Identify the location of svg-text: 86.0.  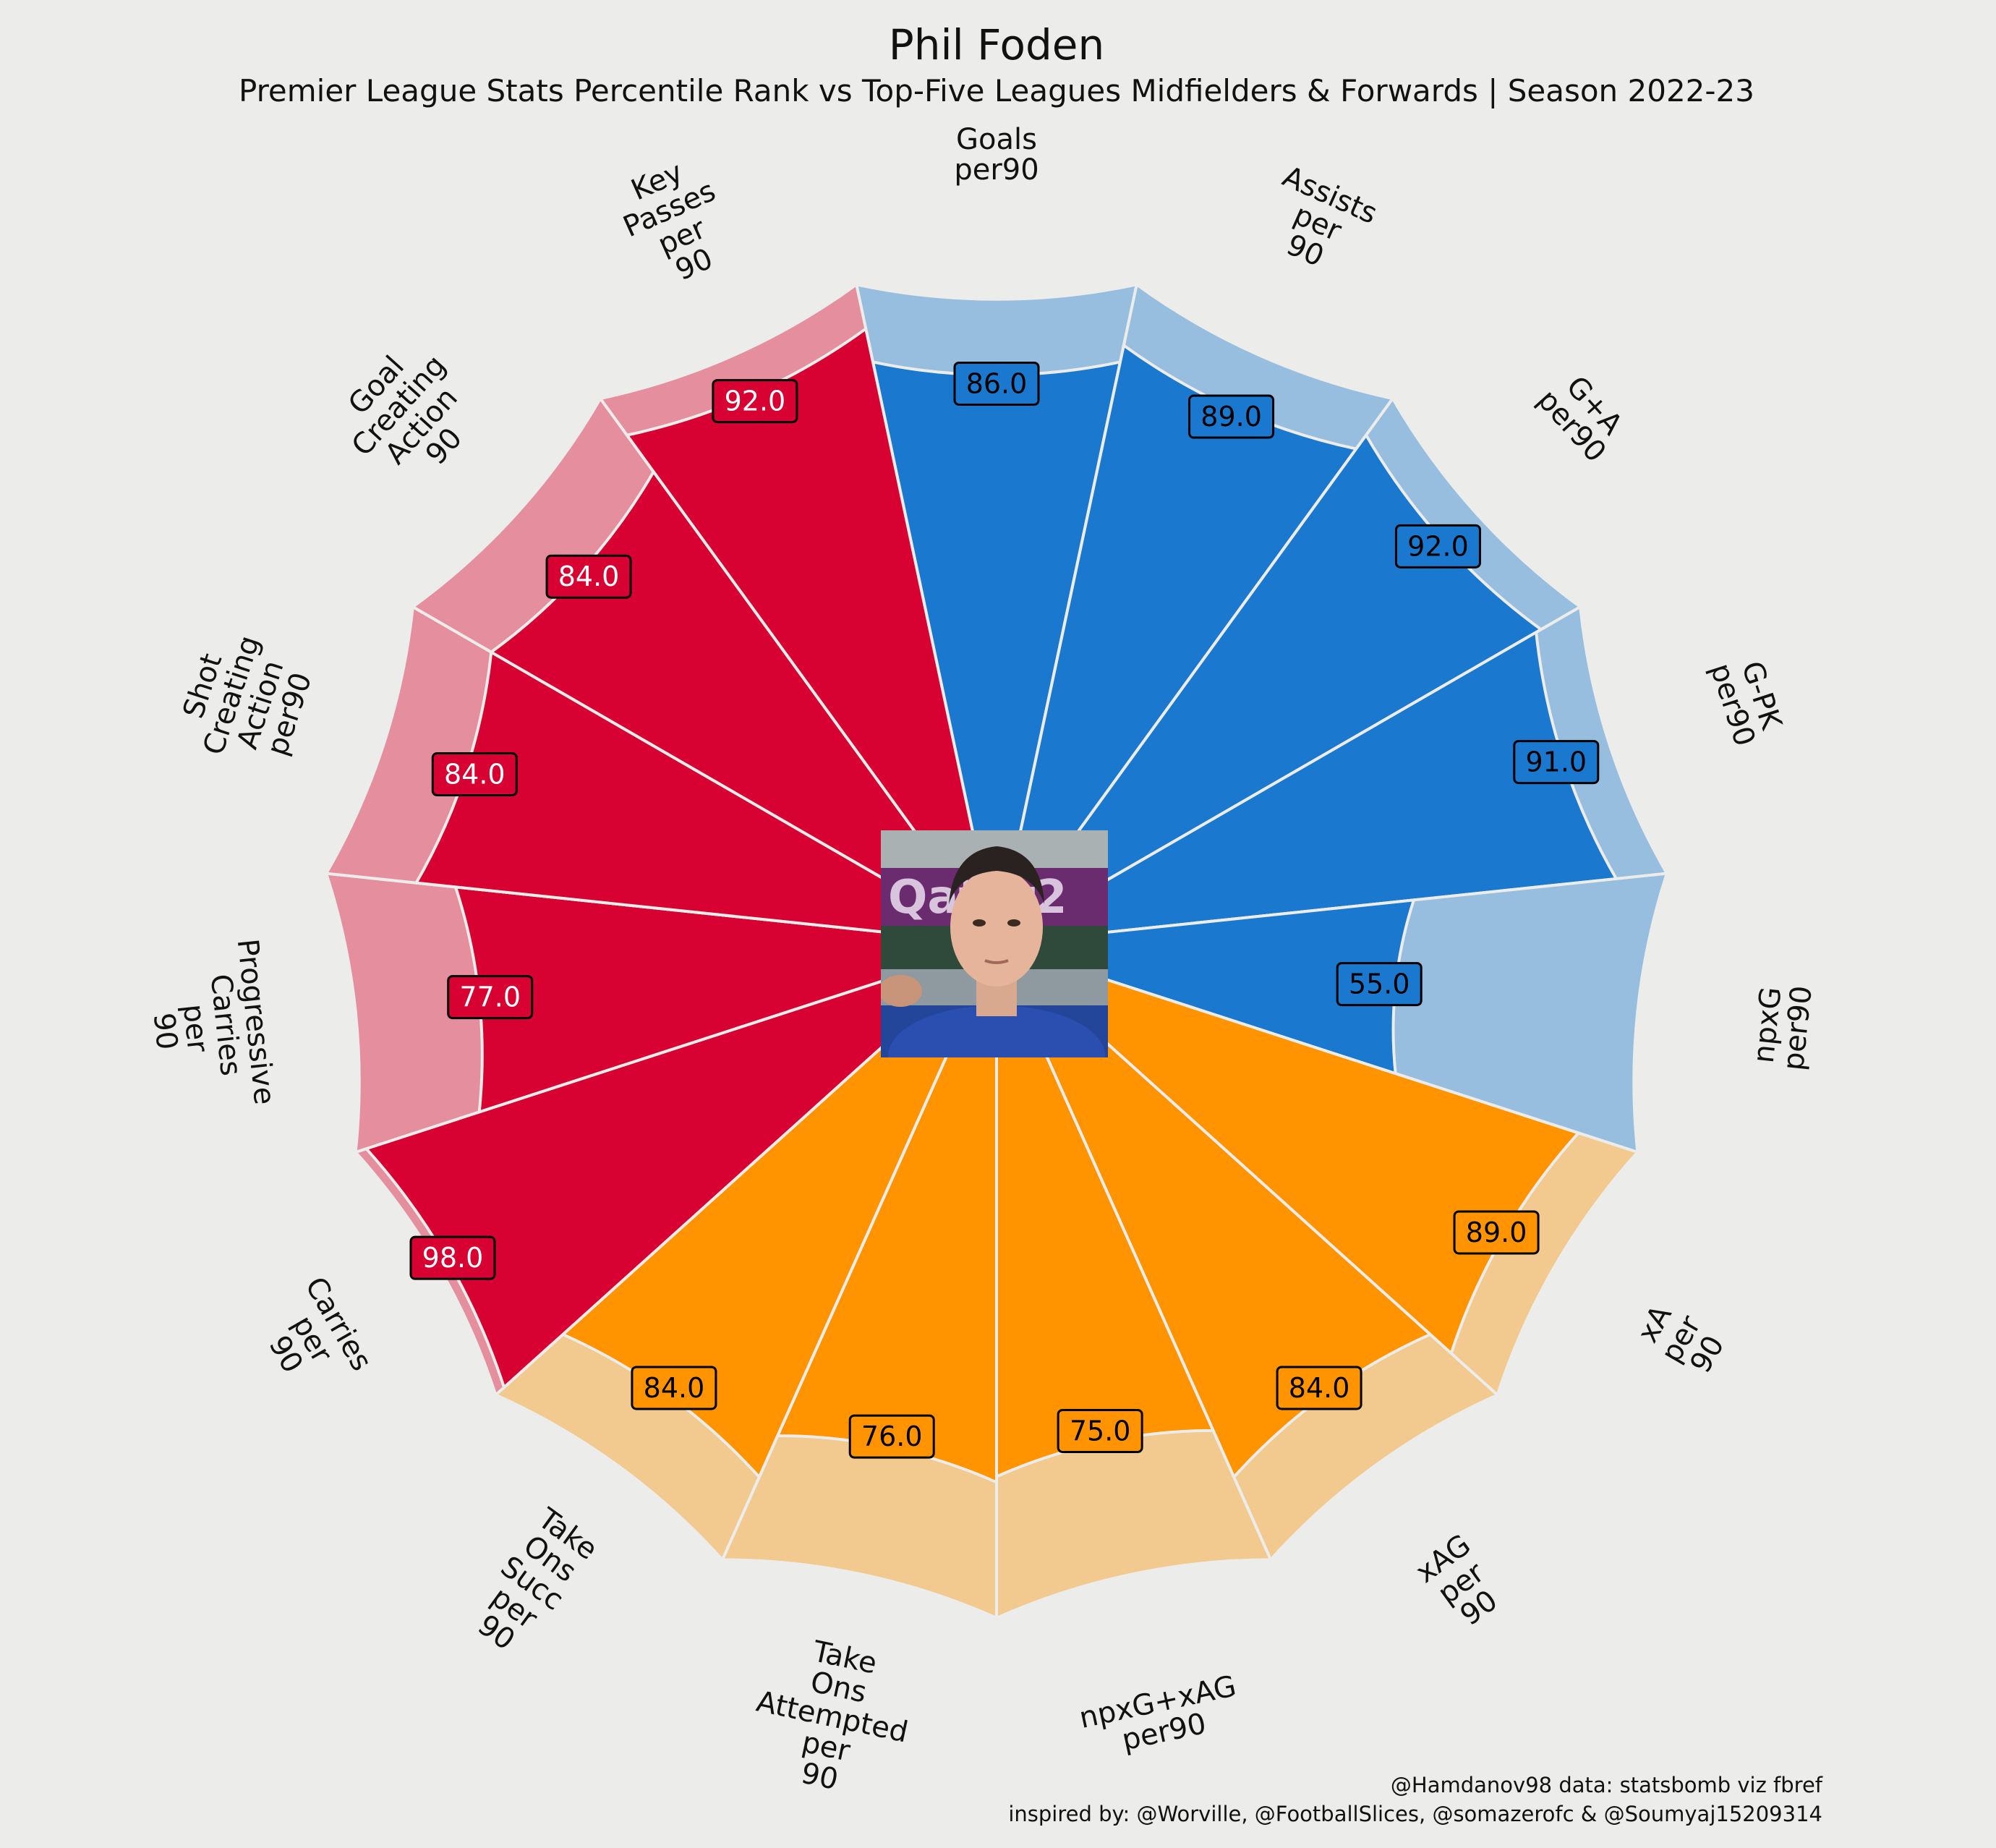
(997, 383).